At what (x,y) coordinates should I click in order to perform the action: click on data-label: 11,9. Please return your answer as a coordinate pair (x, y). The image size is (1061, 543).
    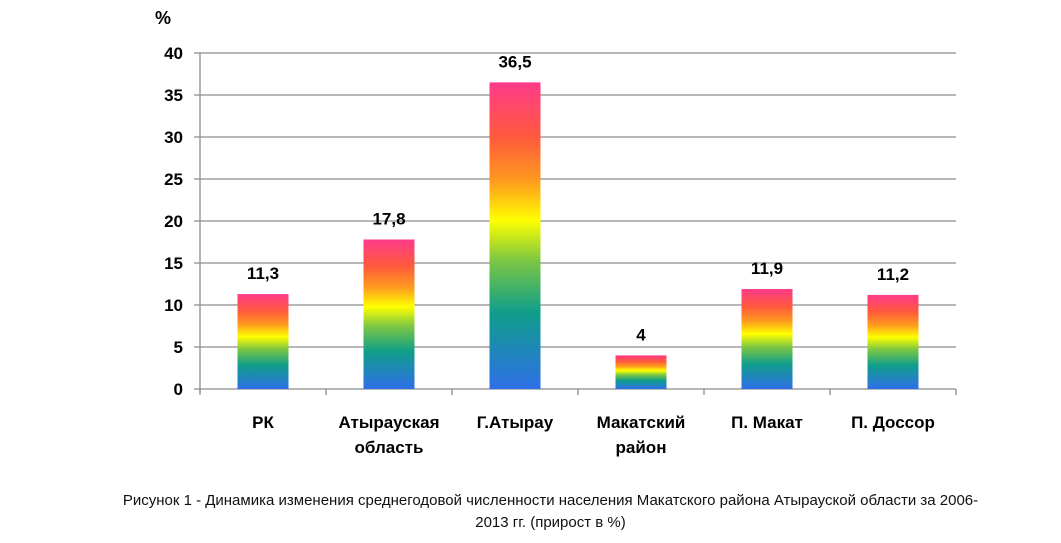
    Looking at the image, I should click on (767, 268).